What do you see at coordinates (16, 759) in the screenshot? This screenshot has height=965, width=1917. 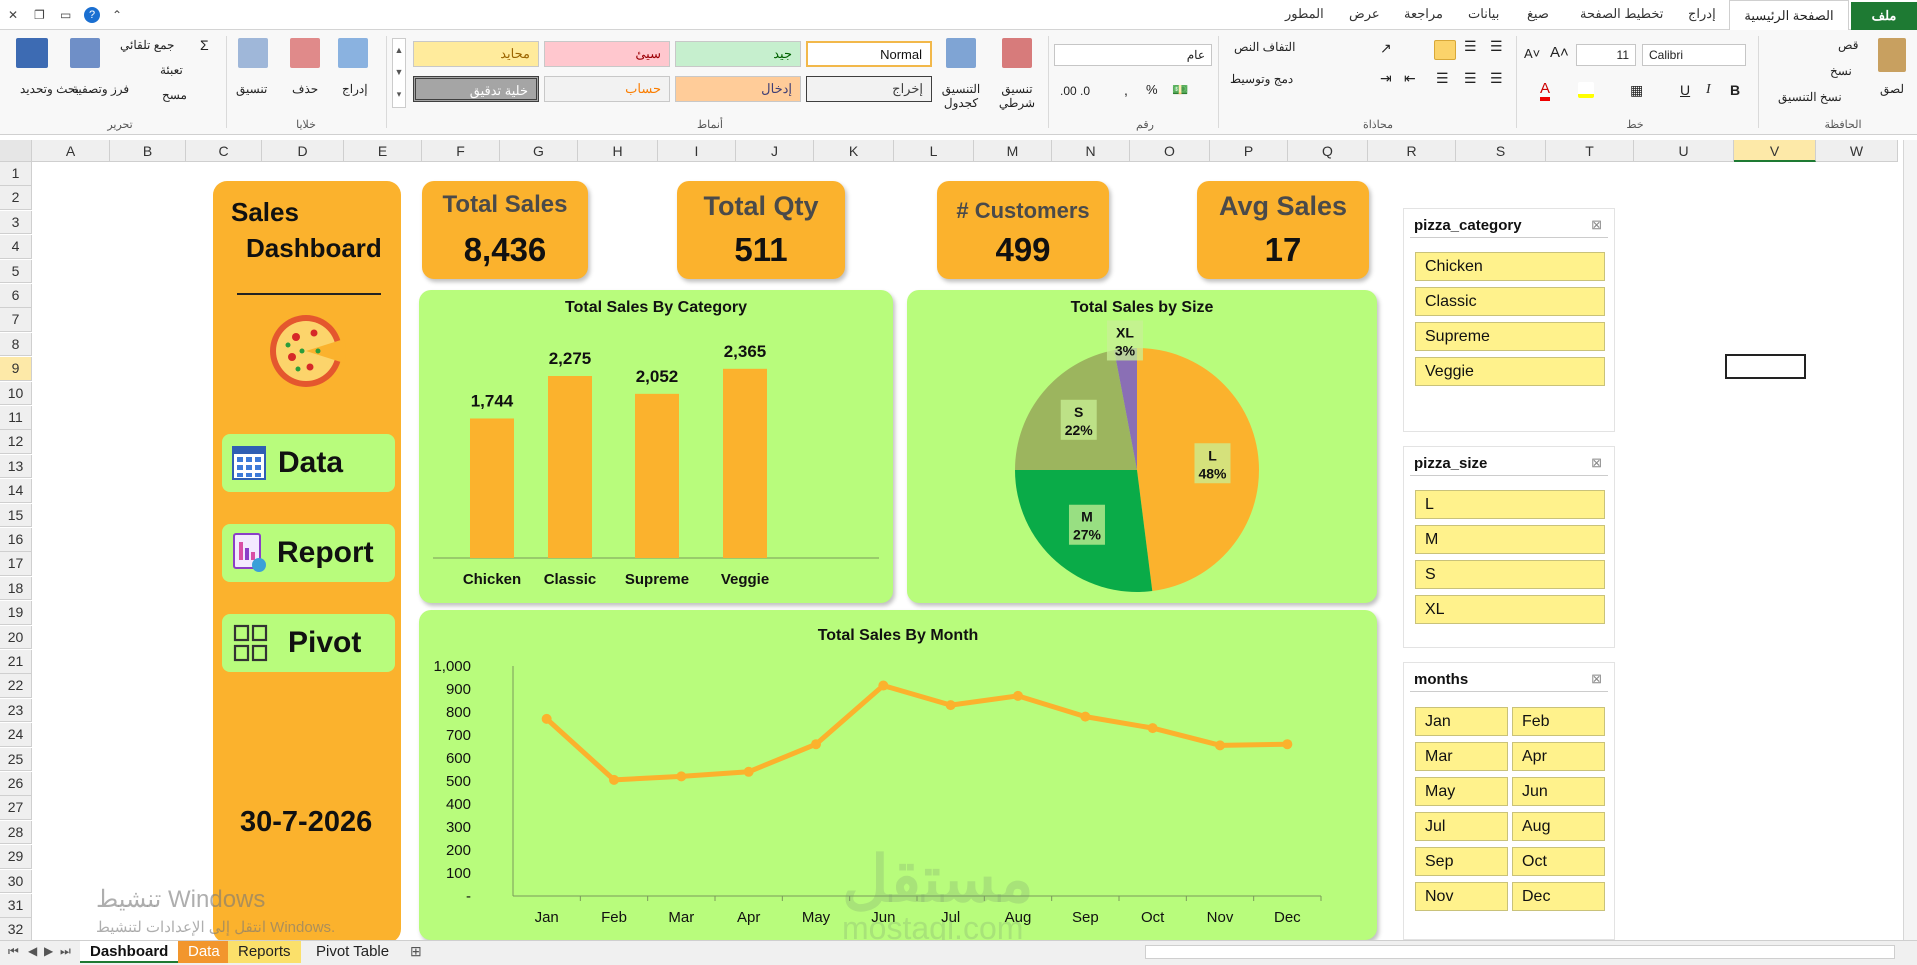 I see `row-header-25: 25` at bounding box center [16, 759].